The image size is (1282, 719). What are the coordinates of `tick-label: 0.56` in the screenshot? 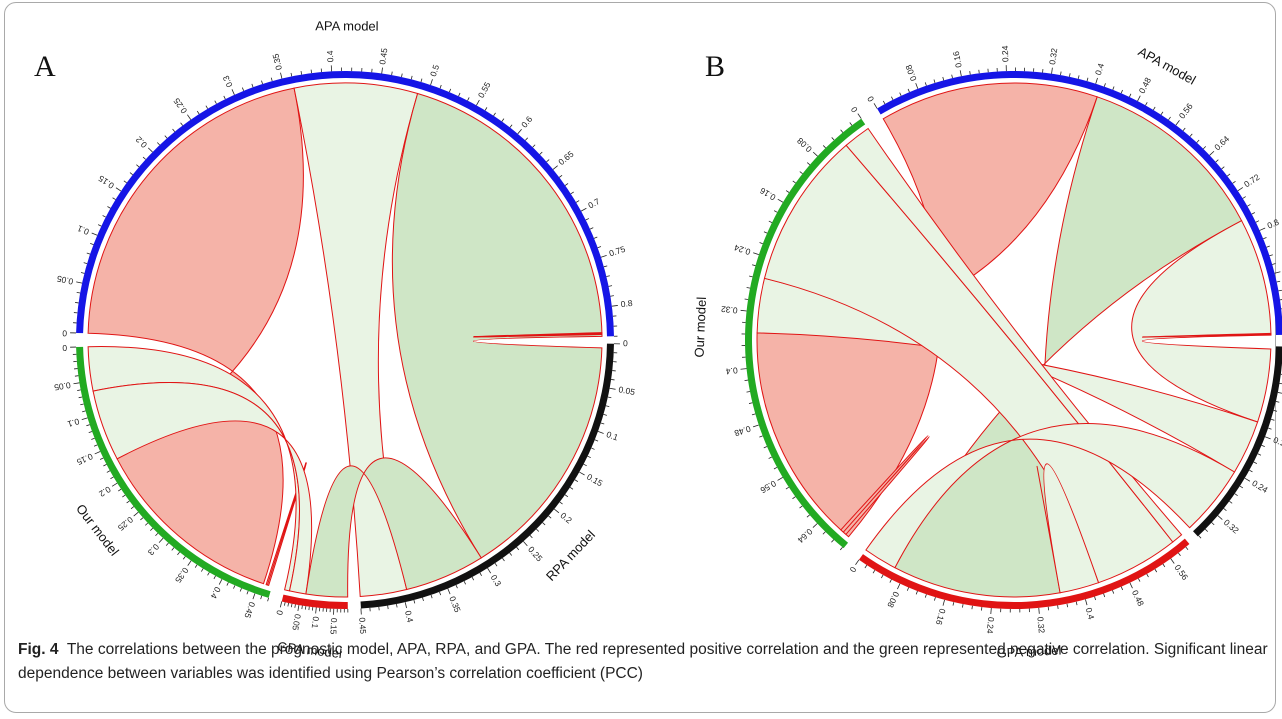 It's located at (768, 486).